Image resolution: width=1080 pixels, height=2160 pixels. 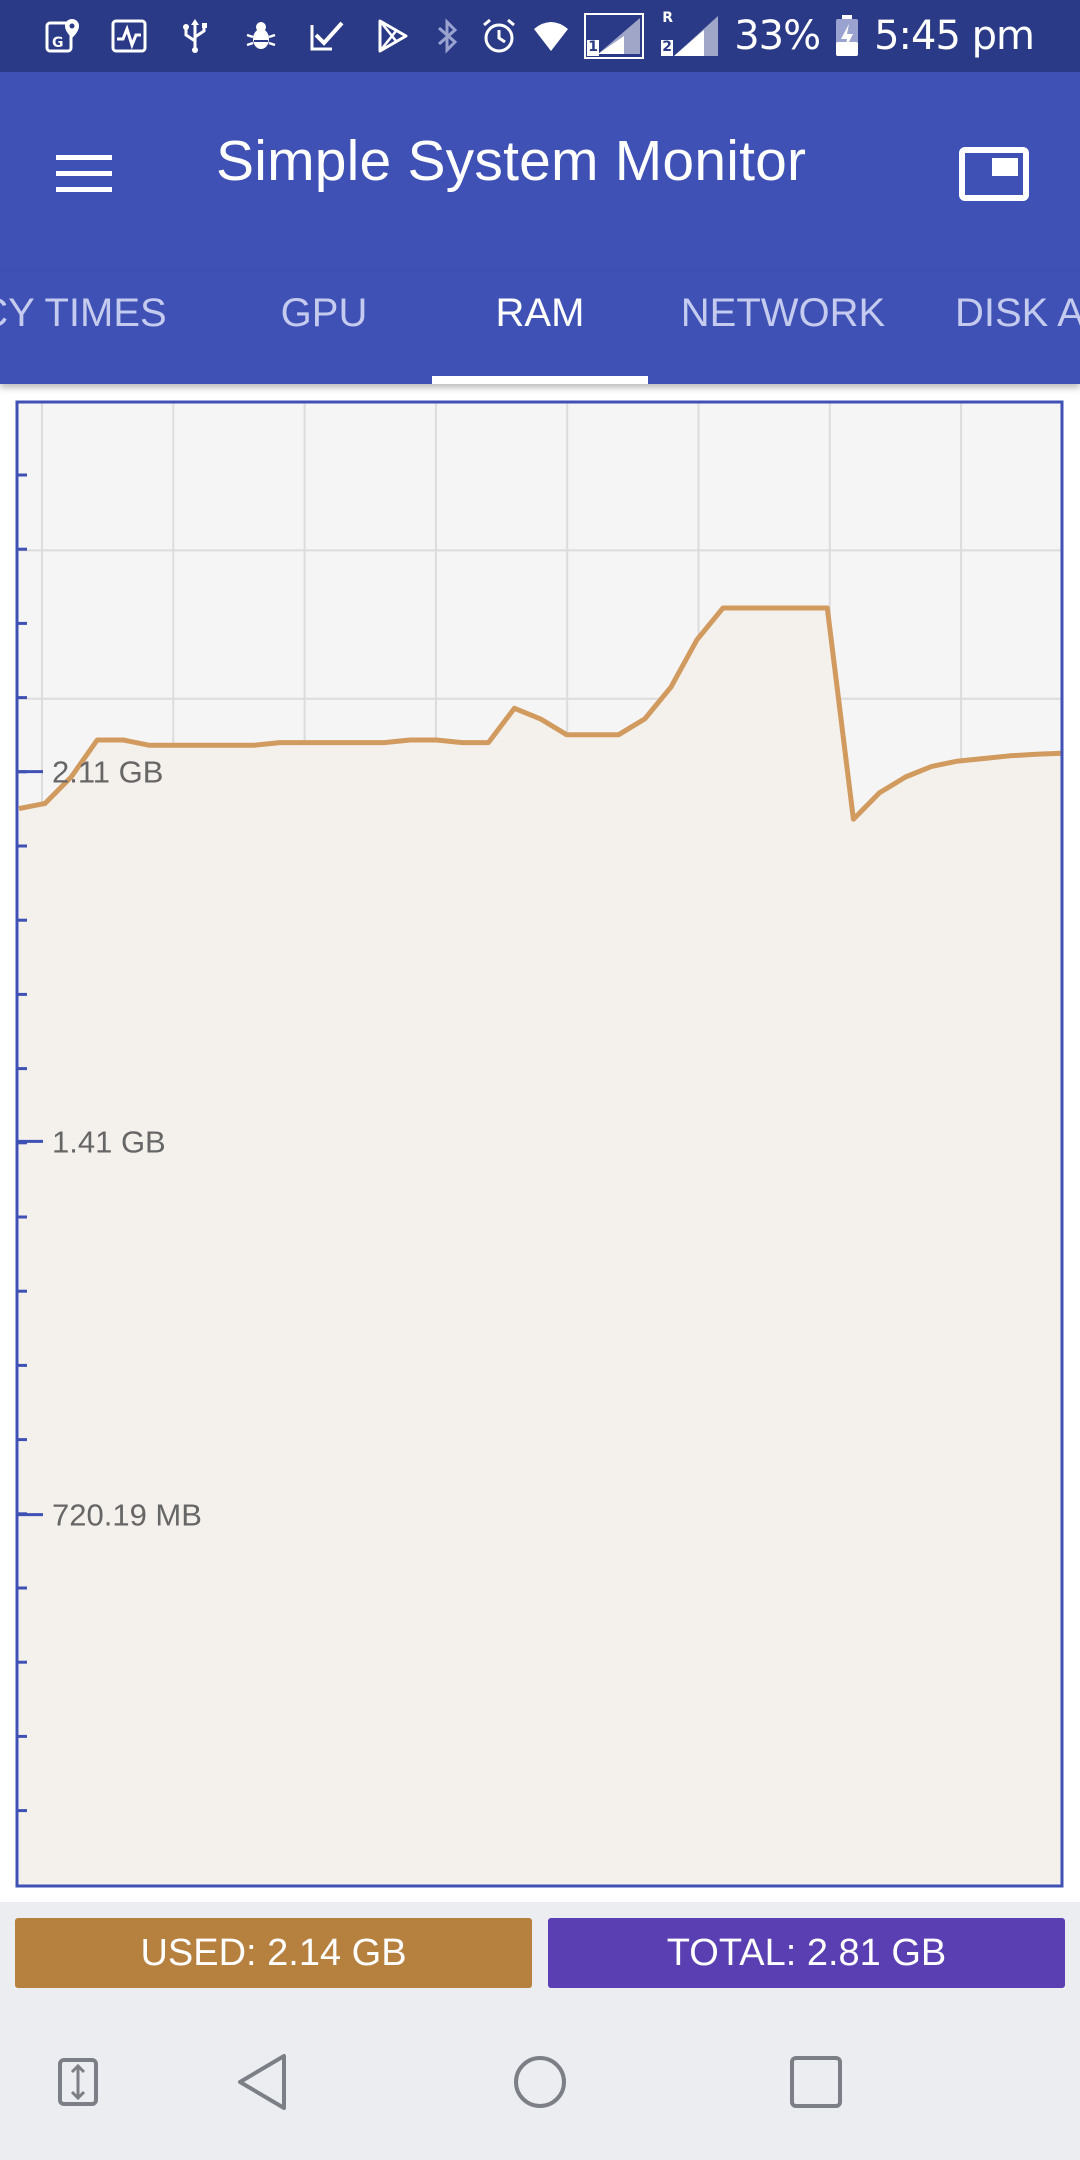 What do you see at coordinates (261, 35) in the screenshot?
I see `debug-bug-icon` at bounding box center [261, 35].